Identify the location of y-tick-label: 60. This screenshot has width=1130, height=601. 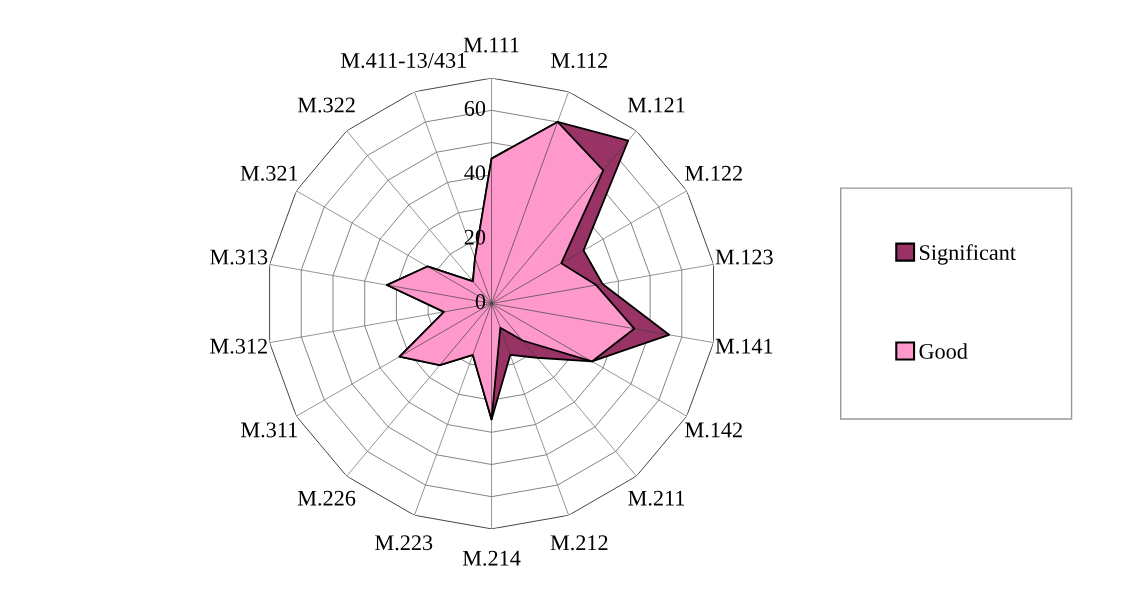
(475, 108).